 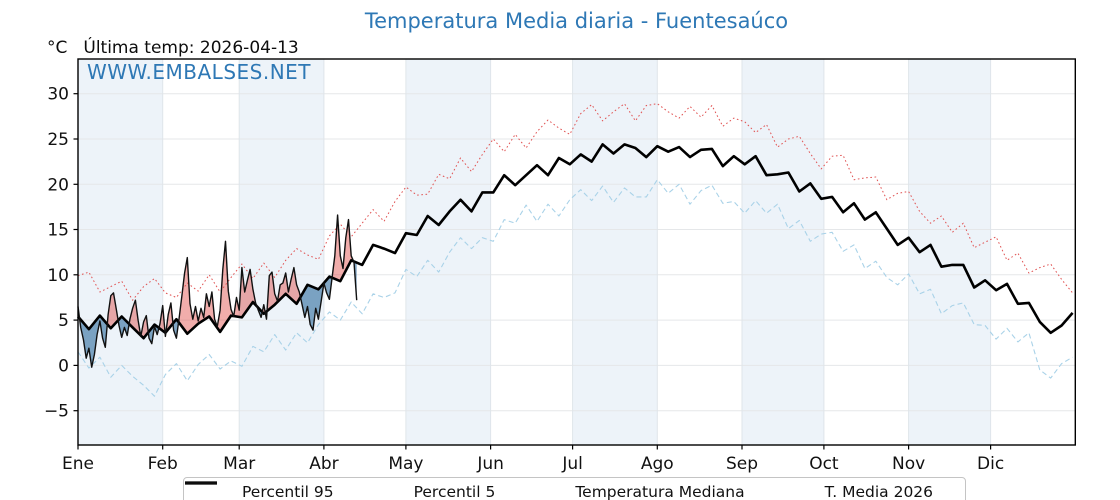 I want to click on y-tick-label-25: 25, so click(x=58, y=140).